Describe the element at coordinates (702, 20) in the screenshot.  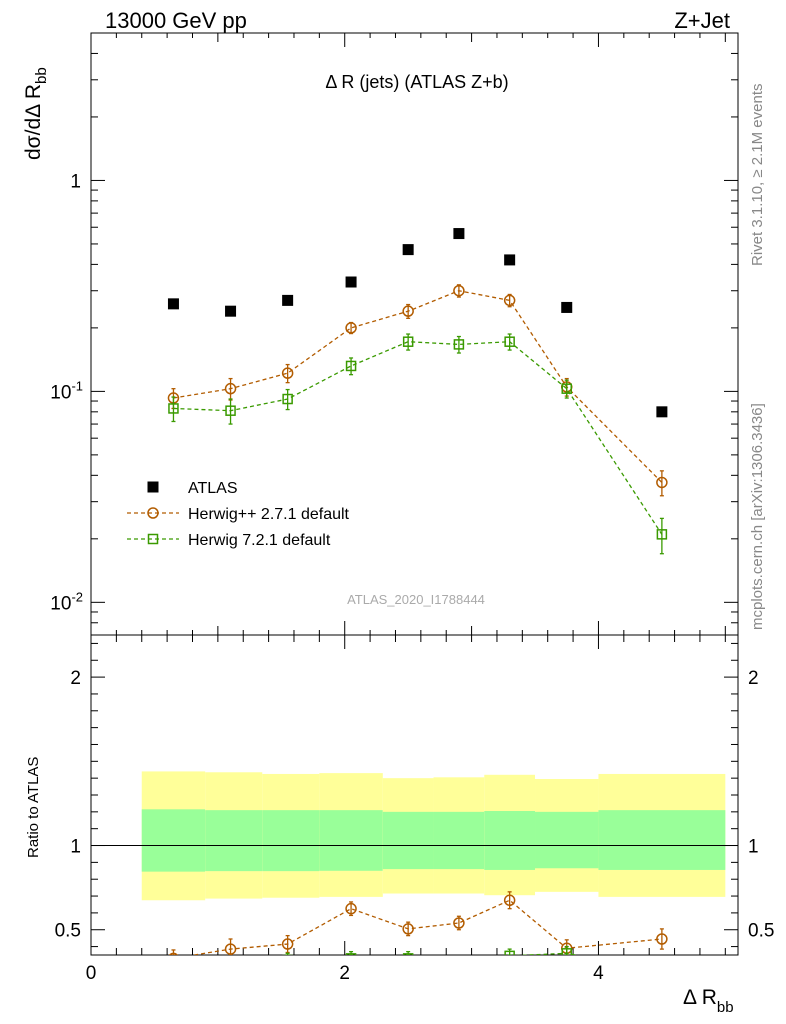
I see `header-right: Z+Jet` at that location.